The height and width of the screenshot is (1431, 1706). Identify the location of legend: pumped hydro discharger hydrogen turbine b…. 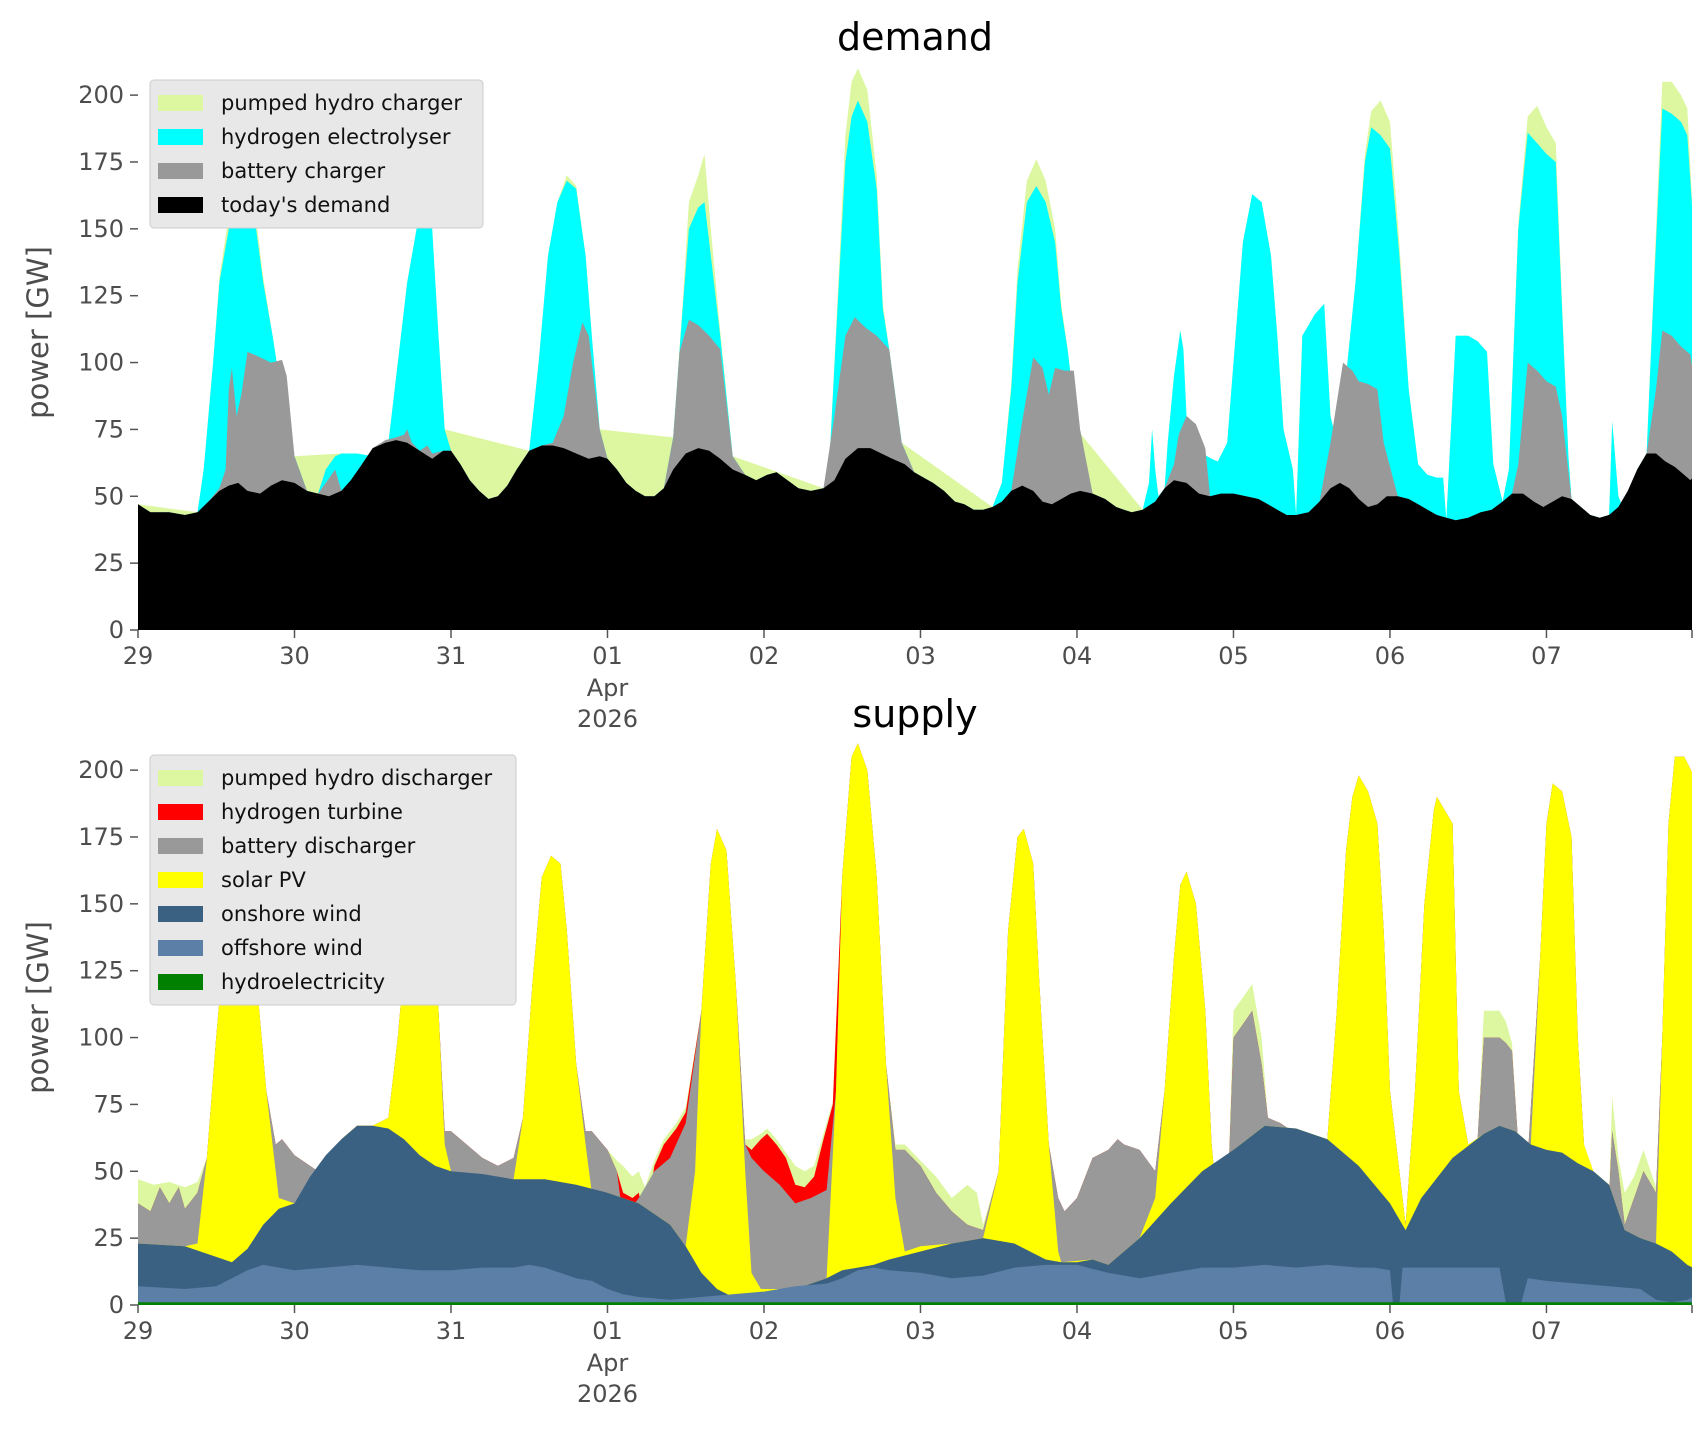
(333, 880).